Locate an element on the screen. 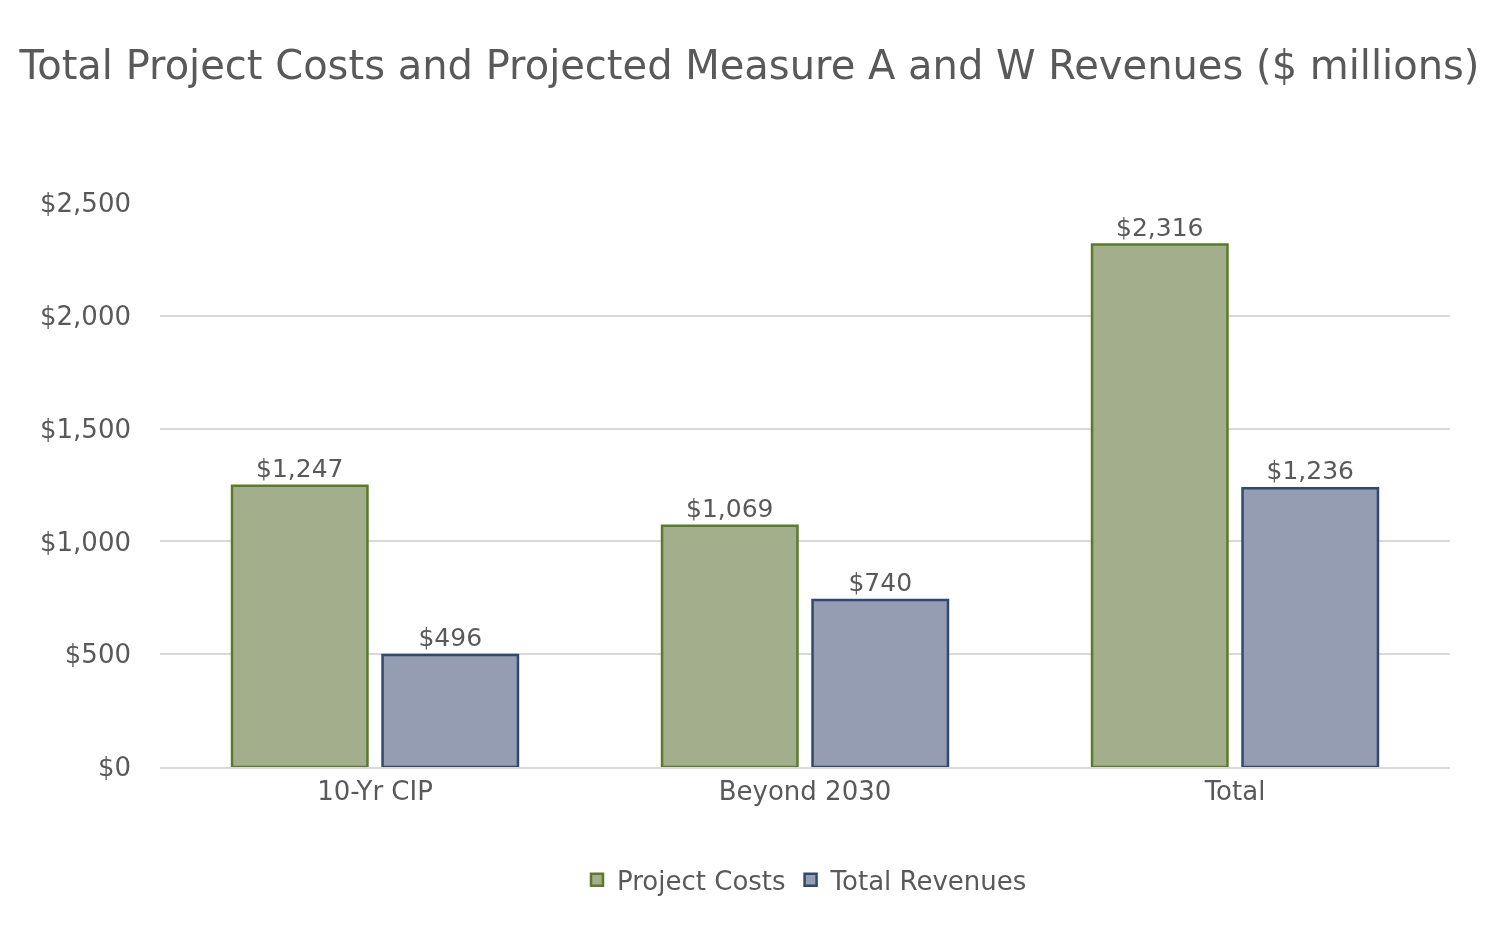 The width and height of the screenshot is (1499, 933). x-tick-label: Beyond 2030 is located at coordinates (805, 791).